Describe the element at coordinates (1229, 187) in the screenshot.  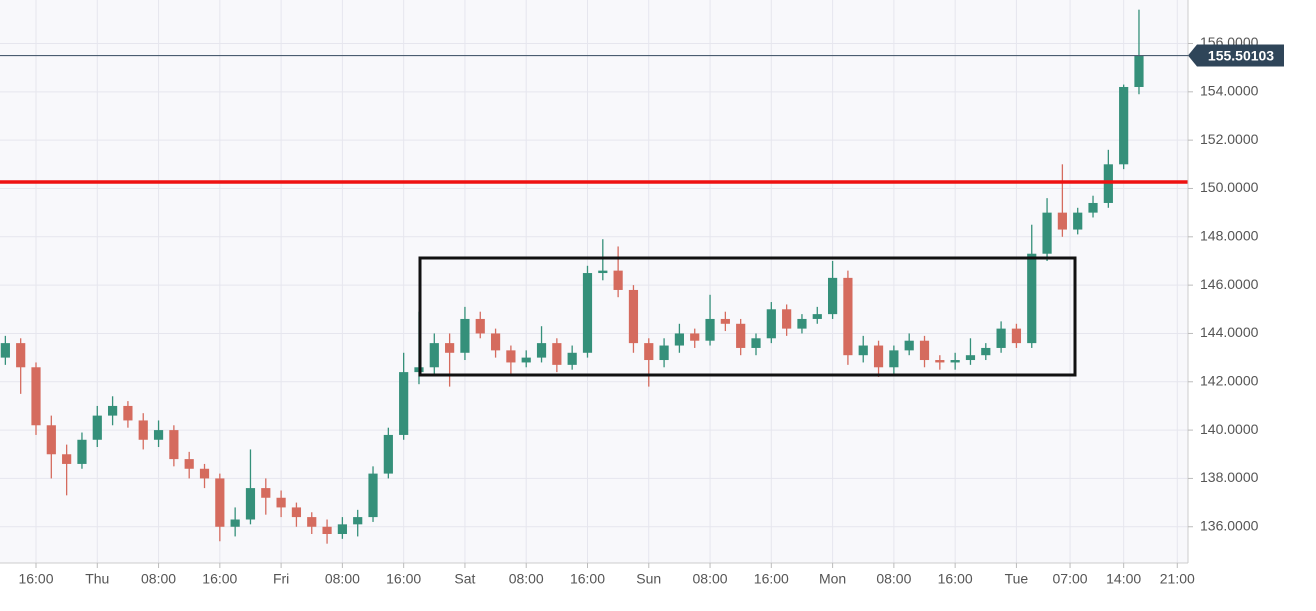
I see `y-tick-label: 150.0000` at that location.